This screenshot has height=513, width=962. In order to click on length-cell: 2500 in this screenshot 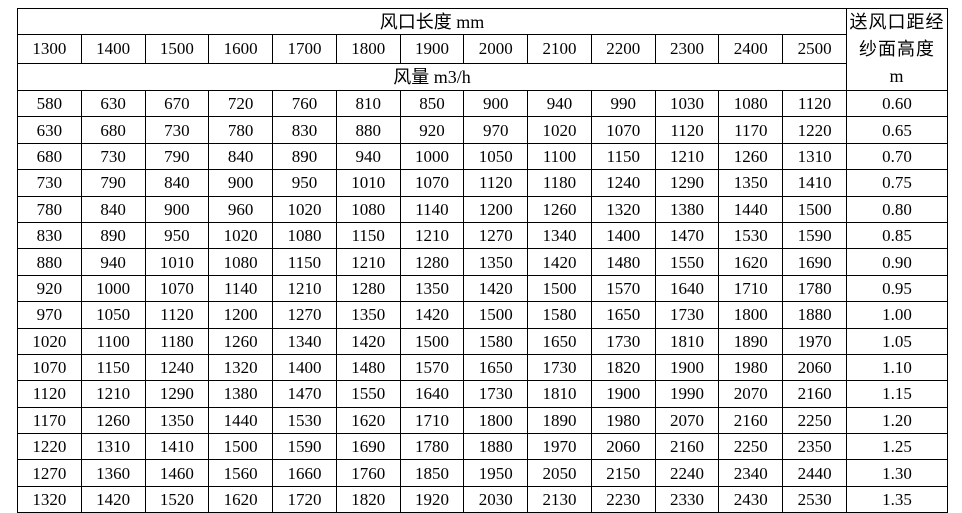, I will do `click(814, 49)`.